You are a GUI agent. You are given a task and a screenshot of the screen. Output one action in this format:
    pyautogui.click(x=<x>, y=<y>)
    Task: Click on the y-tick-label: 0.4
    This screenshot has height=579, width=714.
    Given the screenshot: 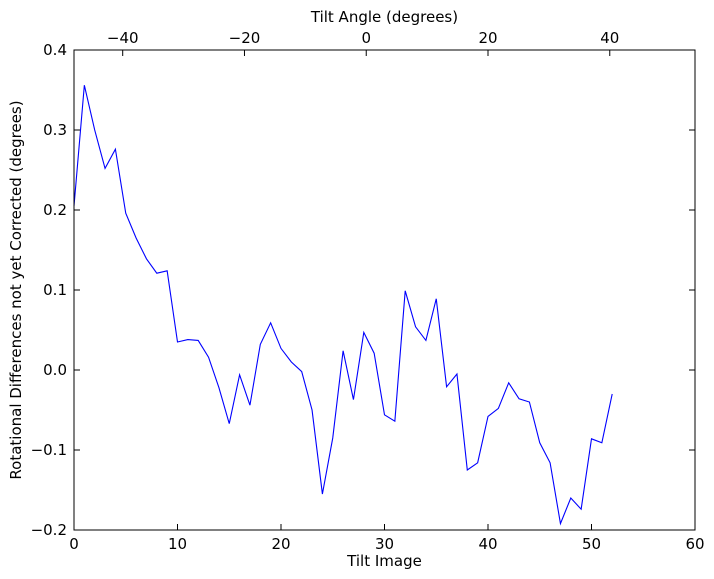 What is the action you would take?
    pyautogui.click(x=55, y=50)
    